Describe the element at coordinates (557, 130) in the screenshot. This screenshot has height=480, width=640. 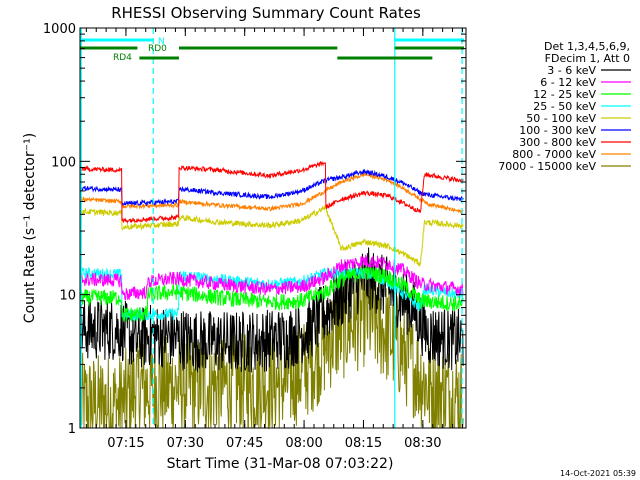
I see `legend-entry-label: 100 - 300 keV` at that location.